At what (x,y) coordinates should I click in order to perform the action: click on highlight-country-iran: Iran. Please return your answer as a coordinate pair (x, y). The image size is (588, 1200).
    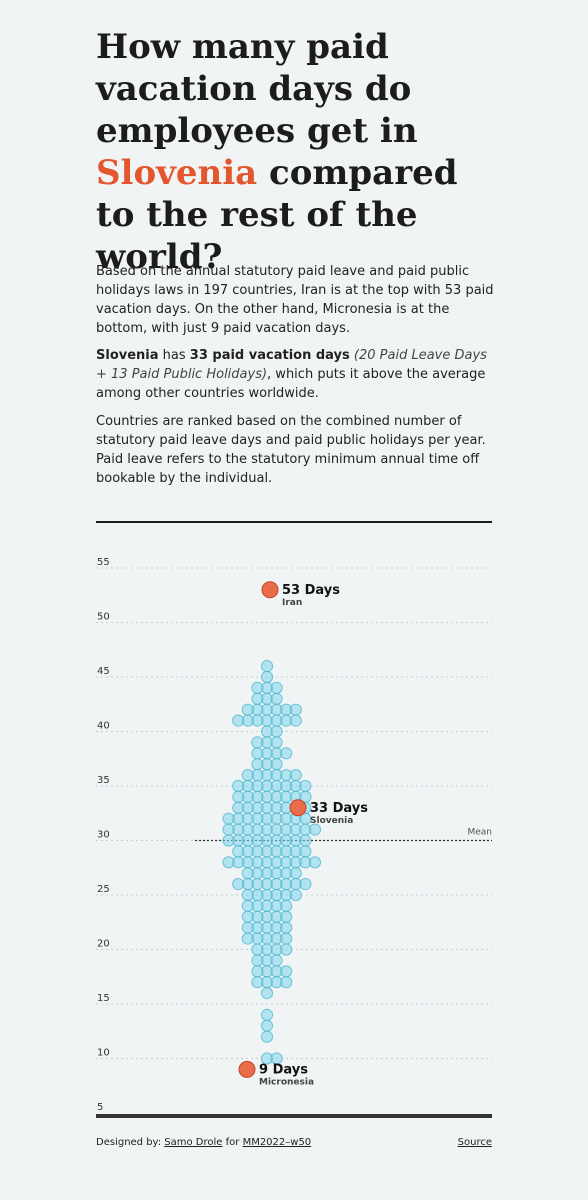
    Looking at the image, I should click on (292, 603).